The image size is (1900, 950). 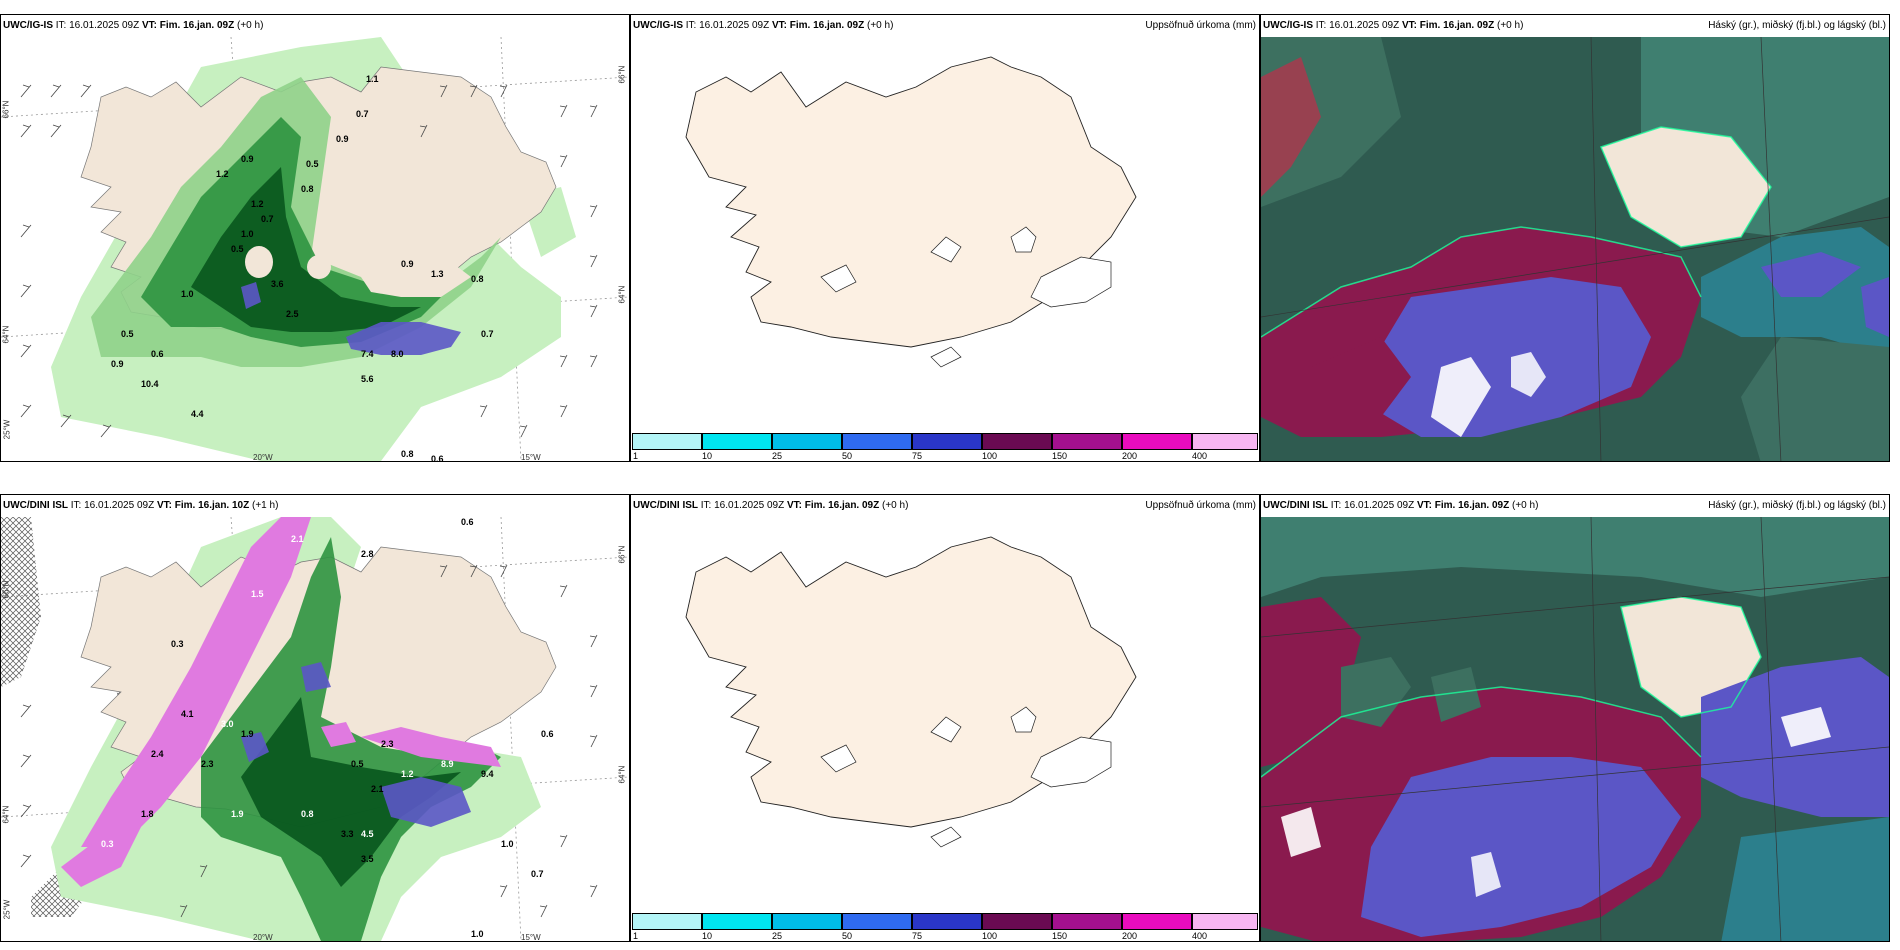 I want to click on precip-value-label: 3.5, so click(x=367, y=859).